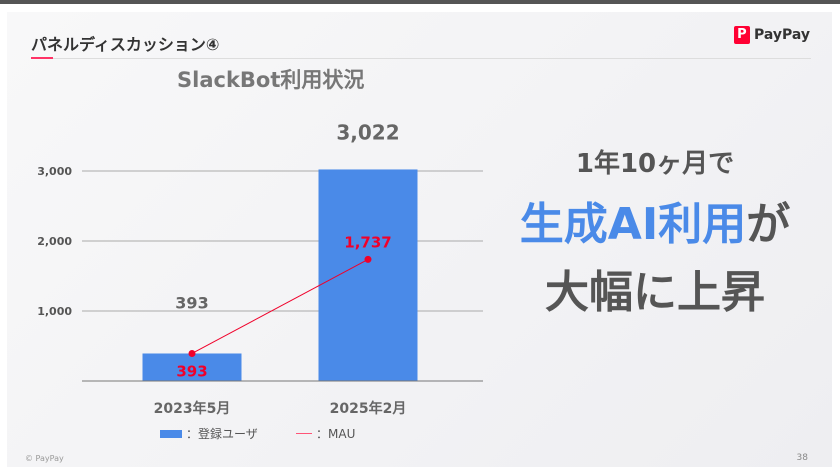 The height and width of the screenshot is (474, 840). Describe the element at coordinates (367, 242) in the screenshot. I see `mau-data-label: 1,737` at that location.